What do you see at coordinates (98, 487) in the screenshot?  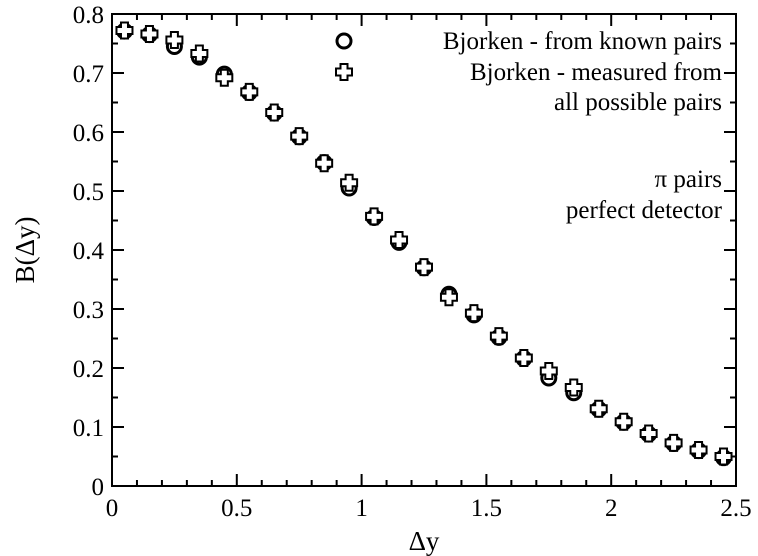 I see `y-tick-label: 0` at bounding box center [98, 487].